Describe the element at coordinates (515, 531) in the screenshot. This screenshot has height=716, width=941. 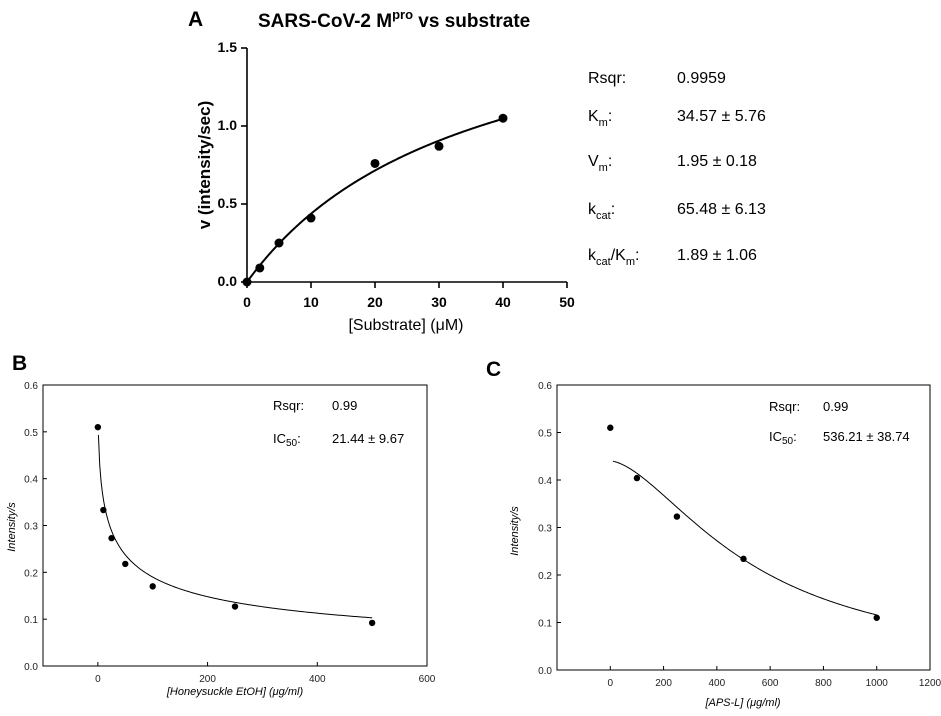
I see `panel-c-y-label: Intensity/s` at that location.